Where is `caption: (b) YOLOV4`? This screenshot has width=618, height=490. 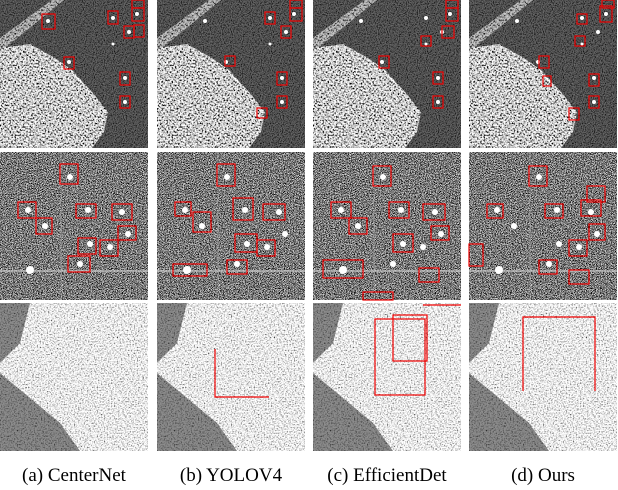 caption: (b) YOLOV4 is located at coordinates (231, 475).